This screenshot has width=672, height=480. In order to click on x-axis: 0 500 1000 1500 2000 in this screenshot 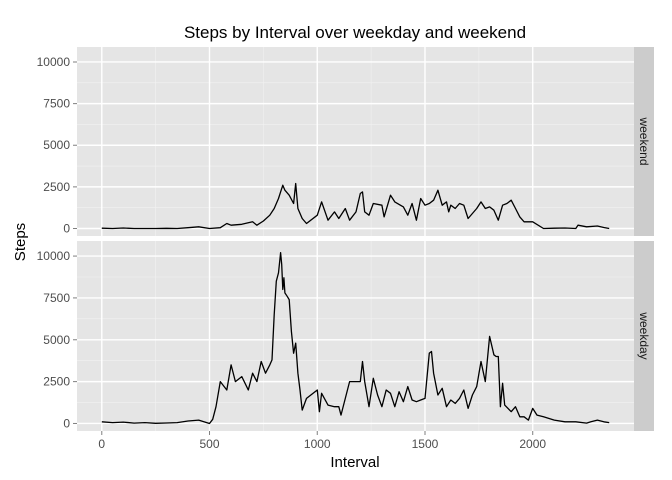, I will do `click(322, 441)`.